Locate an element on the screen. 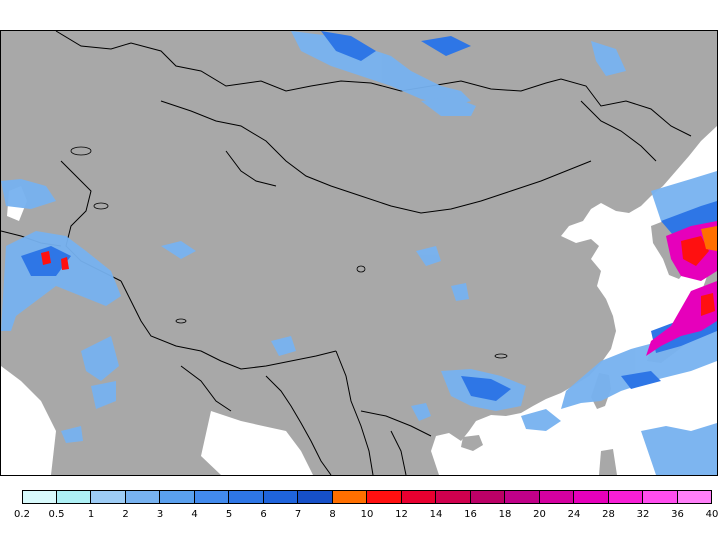 The width and height of the screenshot is (720, 540). legend-tick-label: 8 is located at coordinates (332, 514).